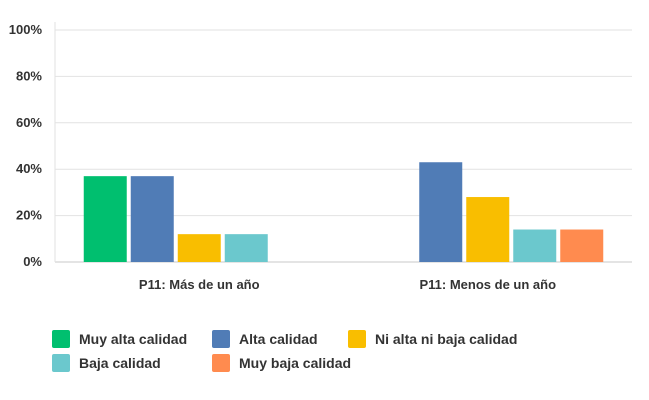  I want to click on legend-item: Ni alta ni baja calidad, so click(432, 339).